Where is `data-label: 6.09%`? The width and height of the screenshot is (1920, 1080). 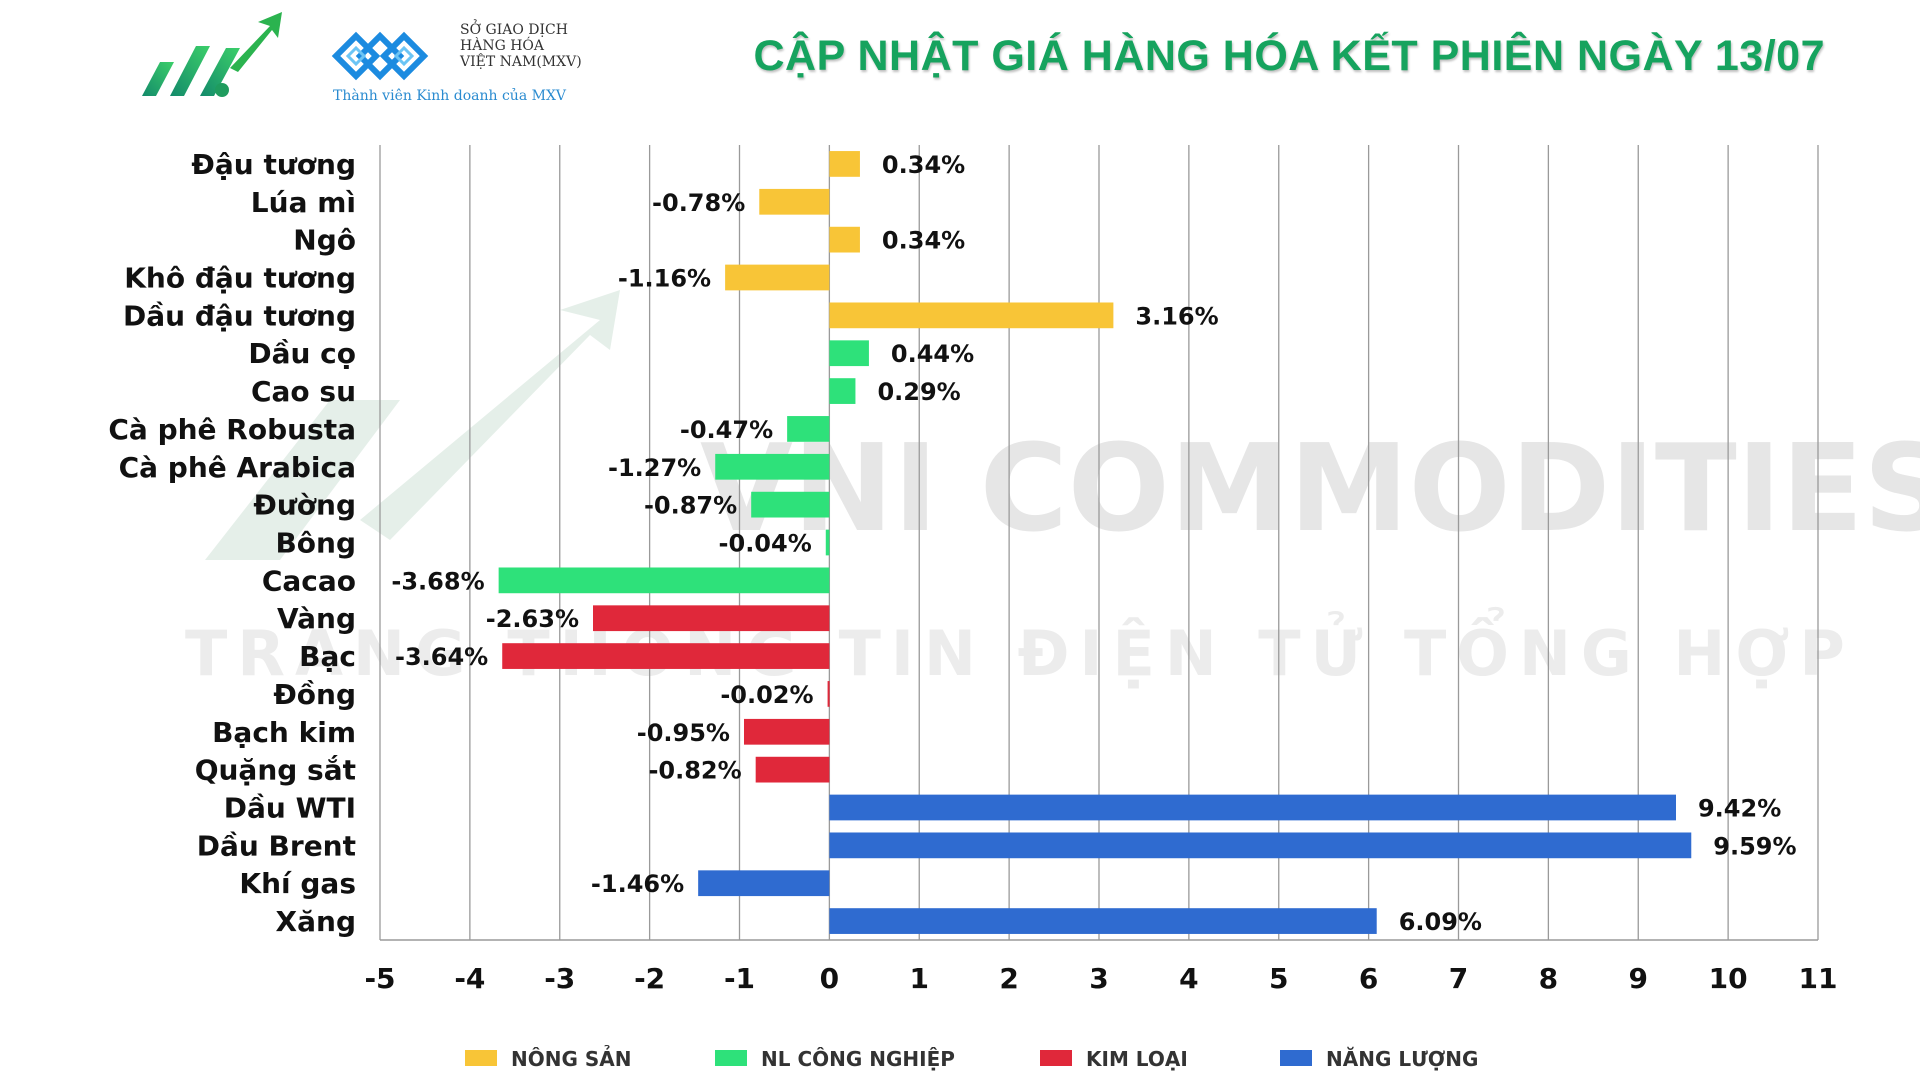
data-label: 6.09% is located at coordinates (1440, 922).